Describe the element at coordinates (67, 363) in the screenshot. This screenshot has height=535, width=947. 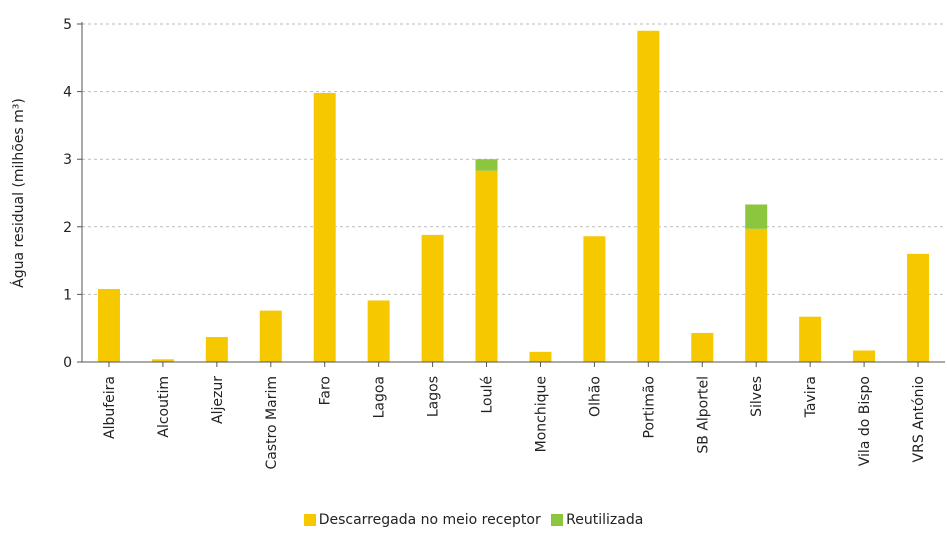
I see `y-tick-label: 0` at that location.